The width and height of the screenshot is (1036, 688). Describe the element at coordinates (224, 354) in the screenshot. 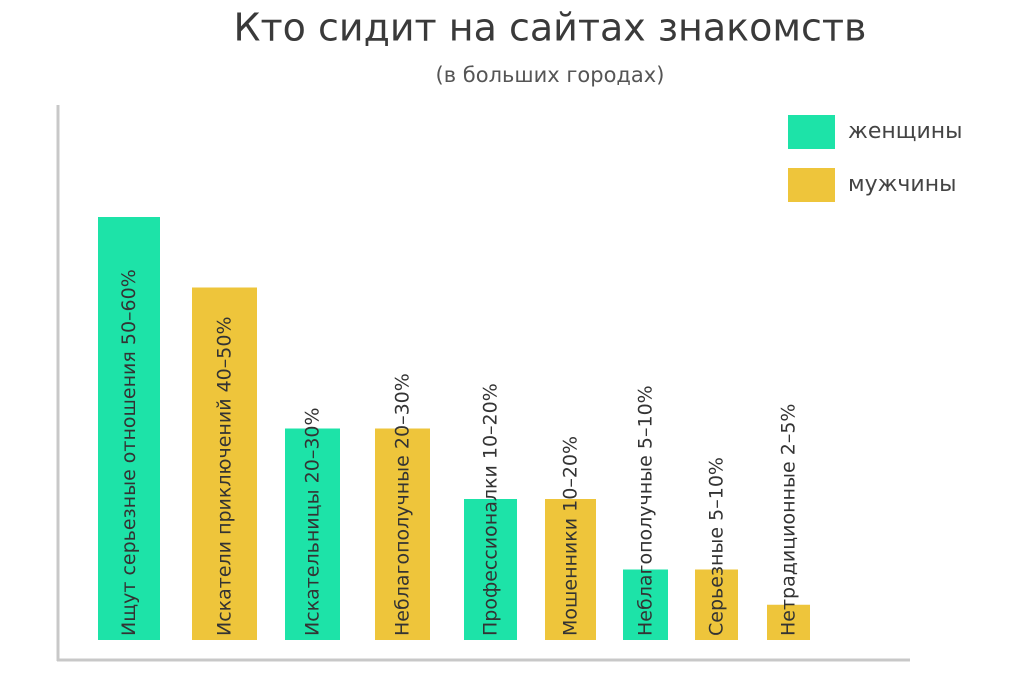

I see `value-label: 40–50%` at that location.